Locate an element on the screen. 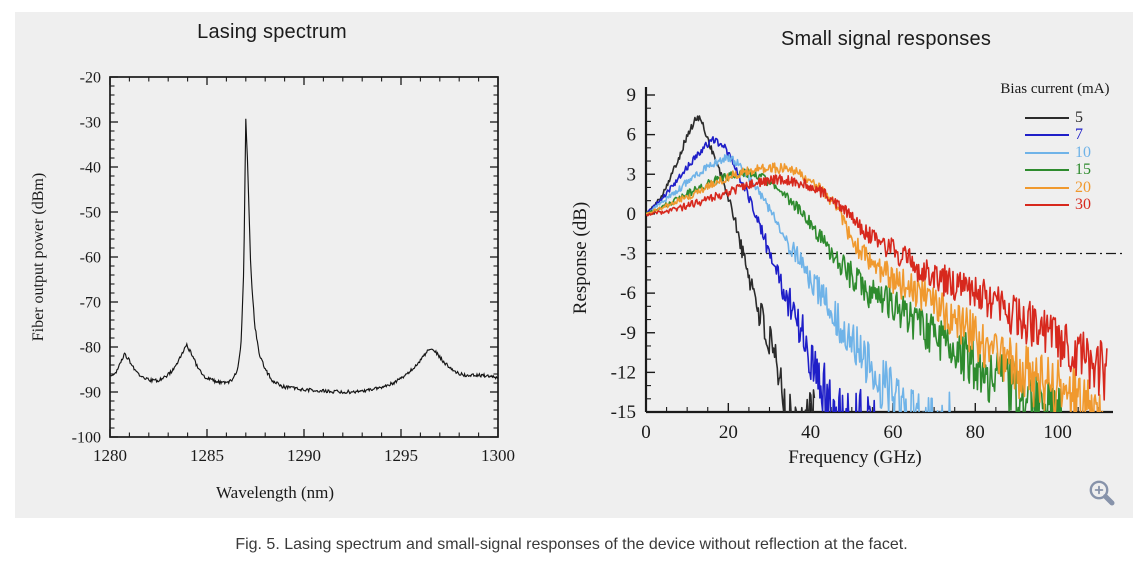  svg-text: -30 is located at coordinates (90, 123).